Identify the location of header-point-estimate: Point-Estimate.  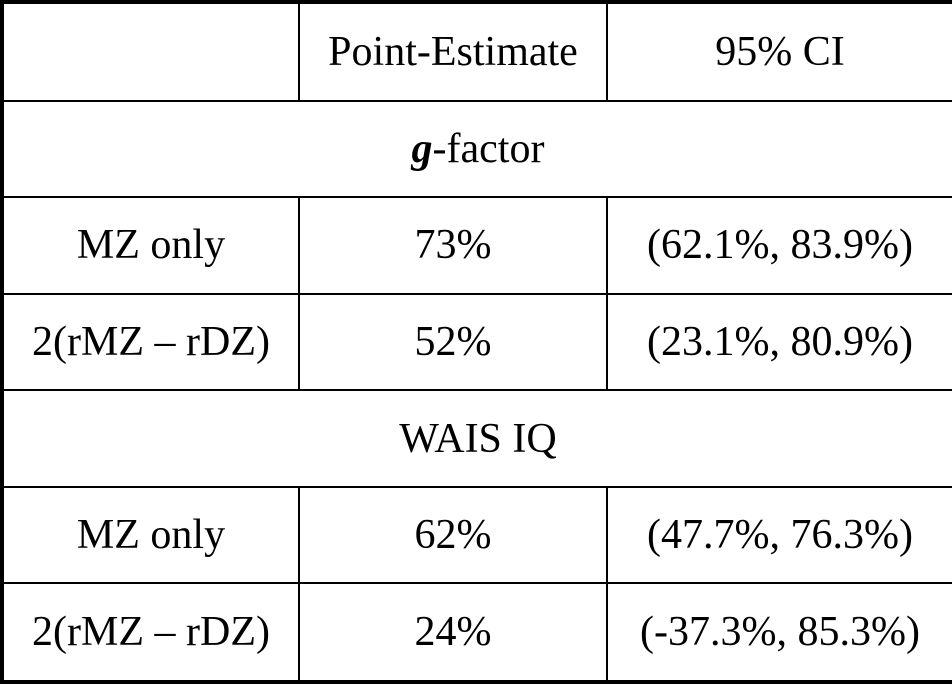
(453, 51).